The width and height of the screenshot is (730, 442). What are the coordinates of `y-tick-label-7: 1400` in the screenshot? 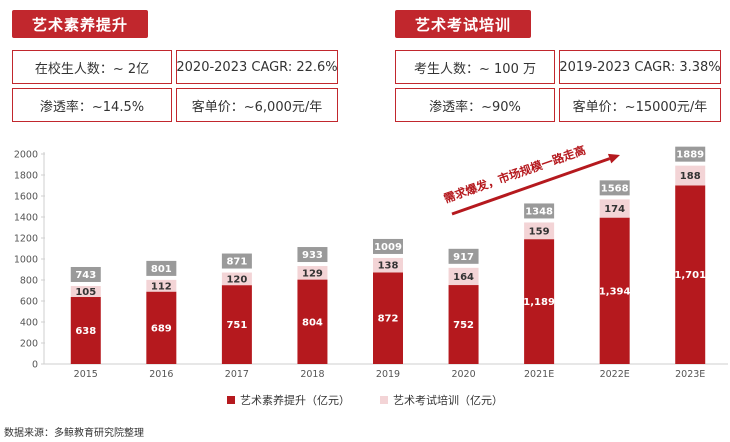 It's located at (26, 218).